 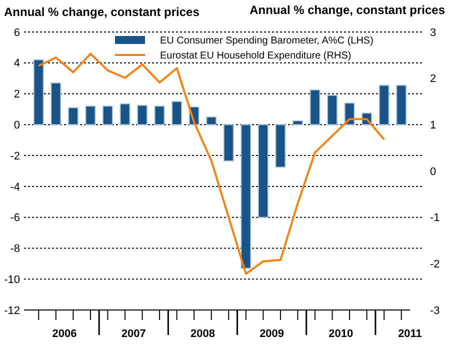 I want to click on x-tick-label: 2007, so click(x=133, y=334).